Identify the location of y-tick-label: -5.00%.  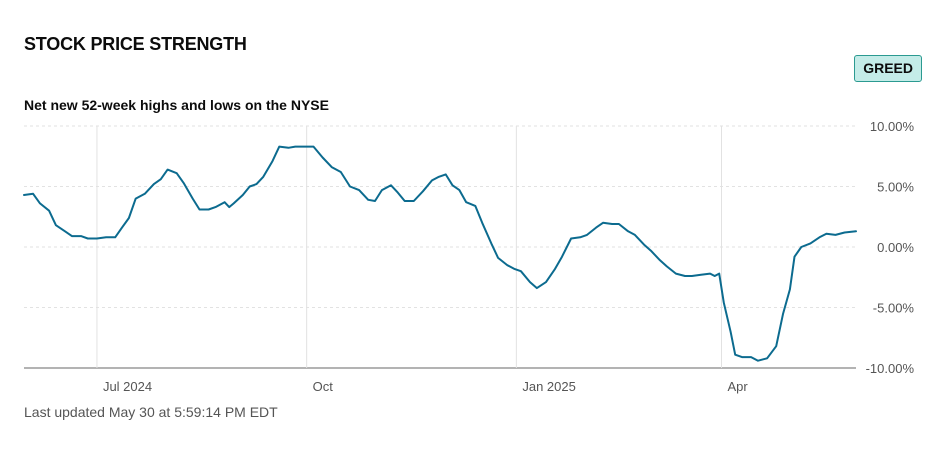
(894, 308).